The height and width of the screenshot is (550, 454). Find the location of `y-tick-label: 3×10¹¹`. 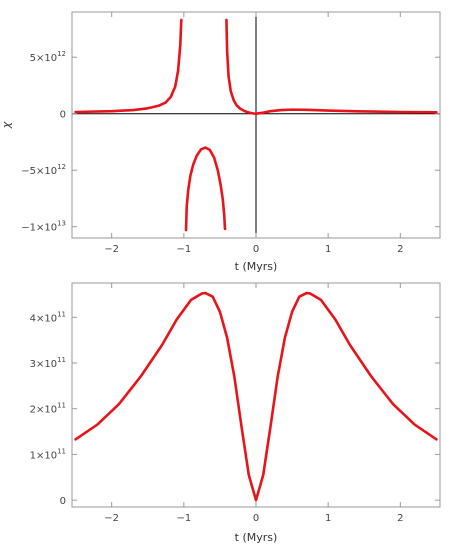

y-tick-label: 3×10¹¹ is located at coordinates (48, 363).